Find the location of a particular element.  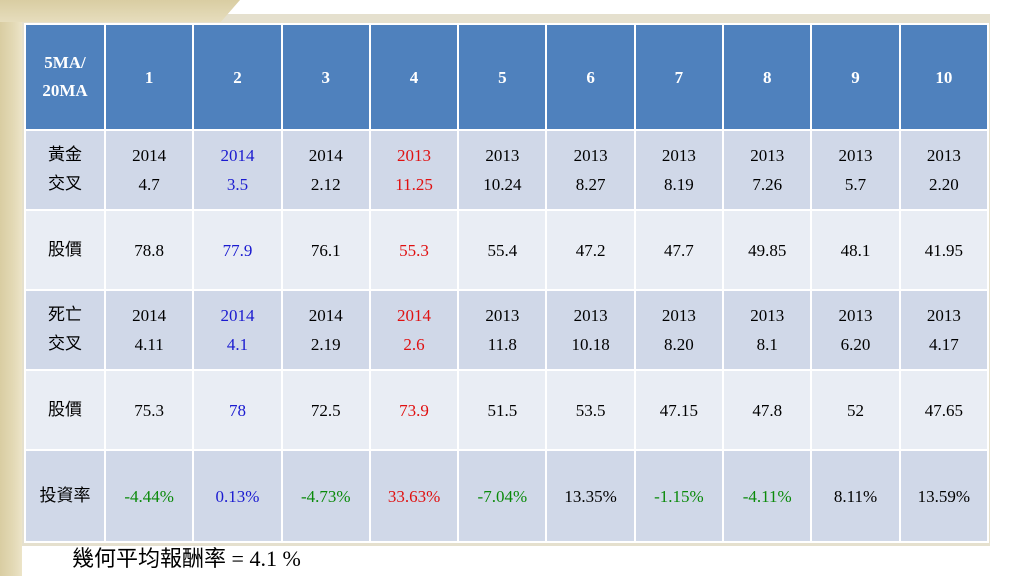

table-cell: 2014 4.11 is located at coordinates (149, 330).